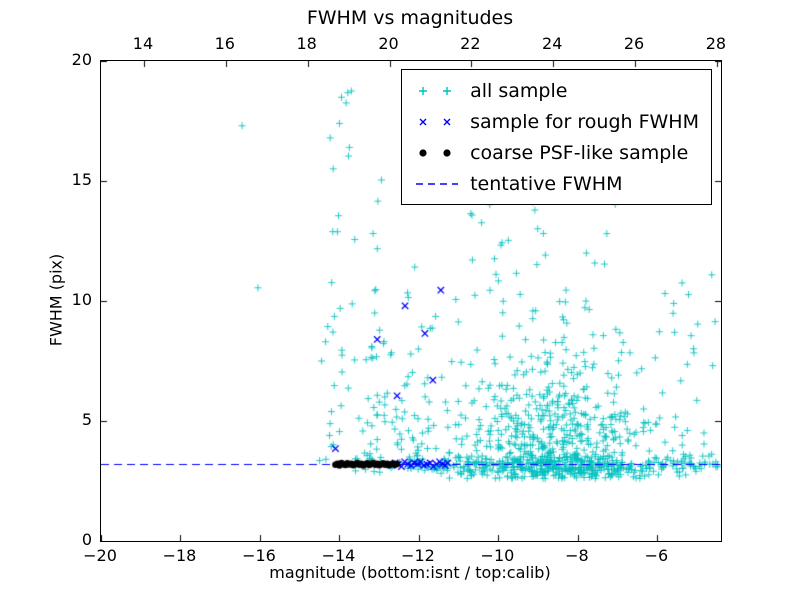 The height and width of the screenshot is (600, 800). Describe the element at coordinates (338, 555) in the screenshot. I see `x-bottom-tick-label: −14` at that location.